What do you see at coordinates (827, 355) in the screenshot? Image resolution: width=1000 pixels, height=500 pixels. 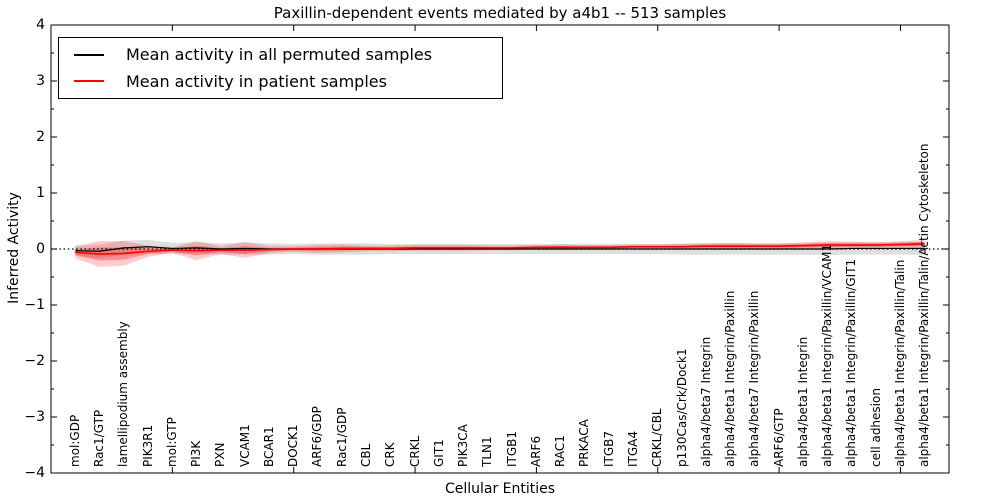 I see `x-category-label: alpha4/beta1 Integrin/Paxillin/VCAM1` at bounding box center [827, 355].